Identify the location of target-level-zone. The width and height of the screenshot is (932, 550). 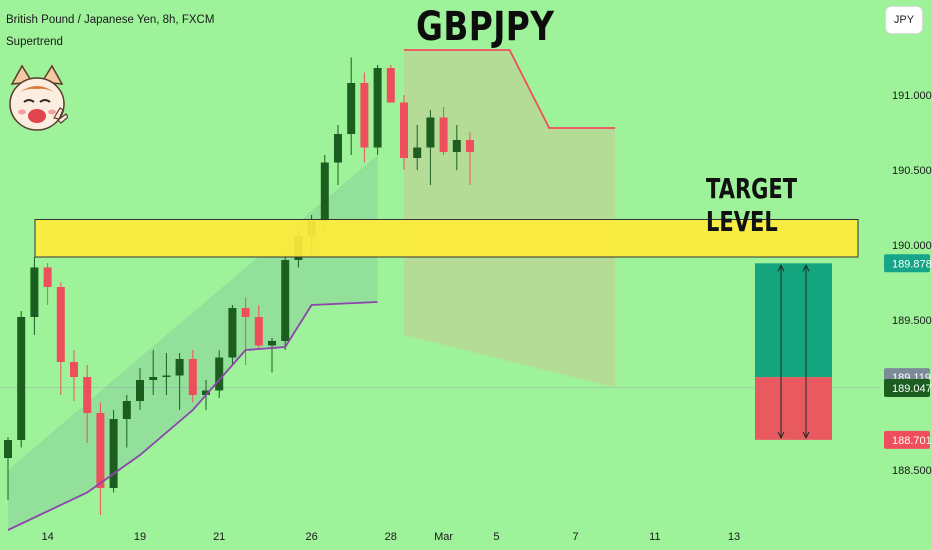
(446, 238).